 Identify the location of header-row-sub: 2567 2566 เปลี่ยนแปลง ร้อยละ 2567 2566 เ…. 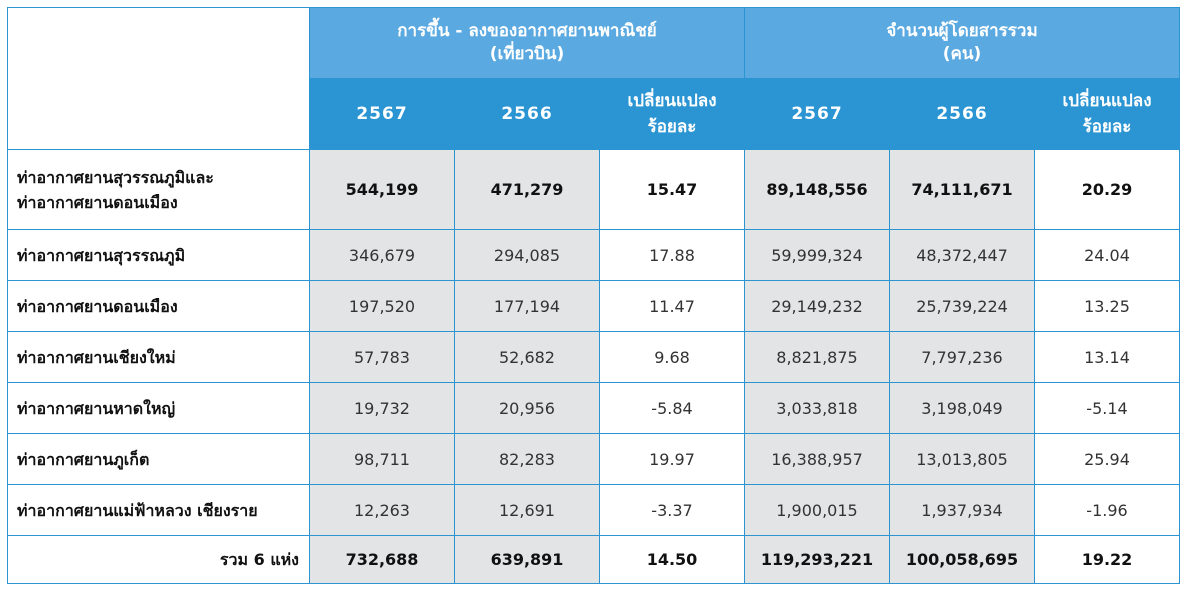
(594, 114).